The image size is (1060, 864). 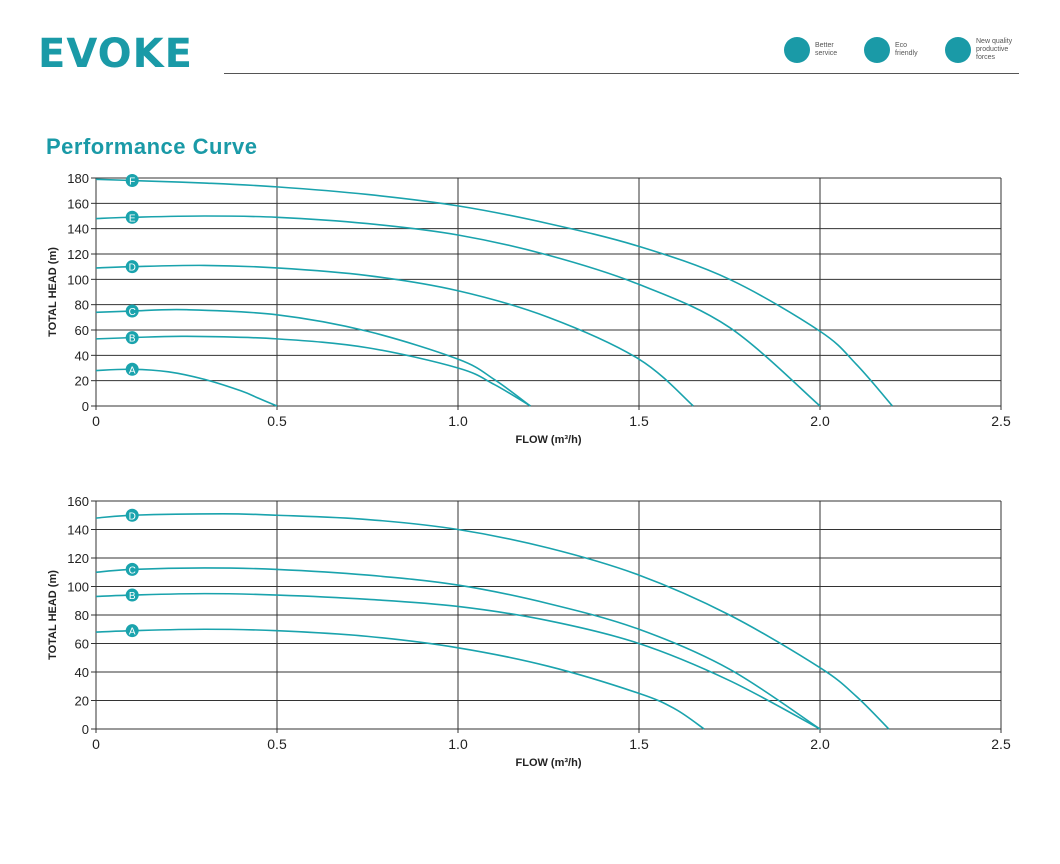 I want to click on series-label-e: E, so click(x=132, y=218).